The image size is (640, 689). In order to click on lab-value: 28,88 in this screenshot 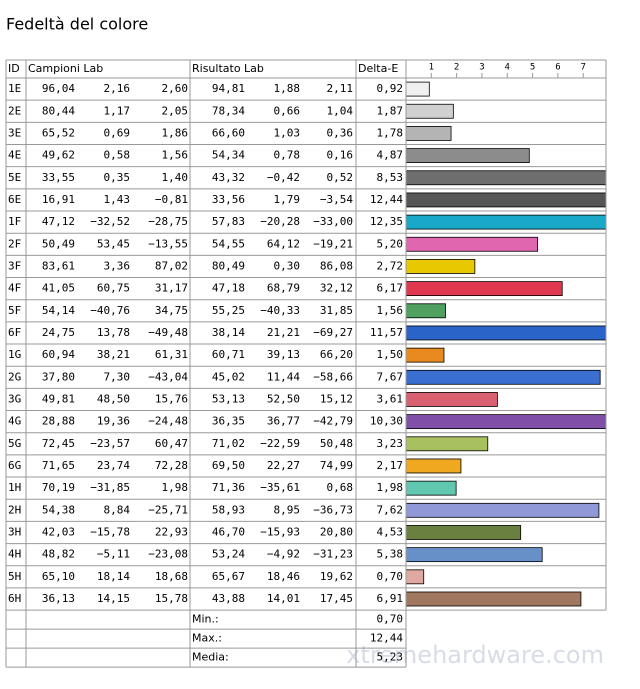, I will do `click(58, 421)`.